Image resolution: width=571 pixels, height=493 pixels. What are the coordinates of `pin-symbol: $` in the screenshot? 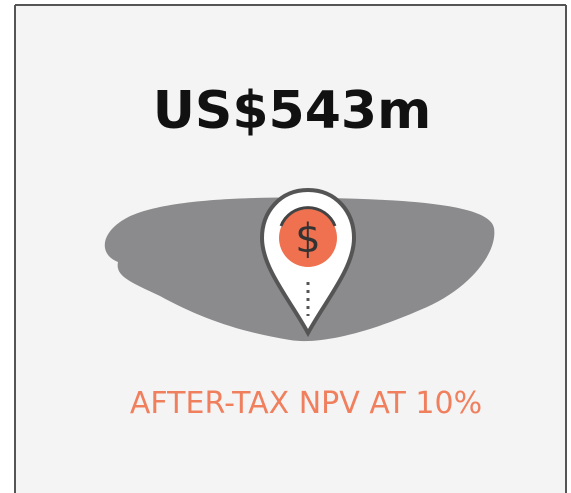 It's located at (307, 239).